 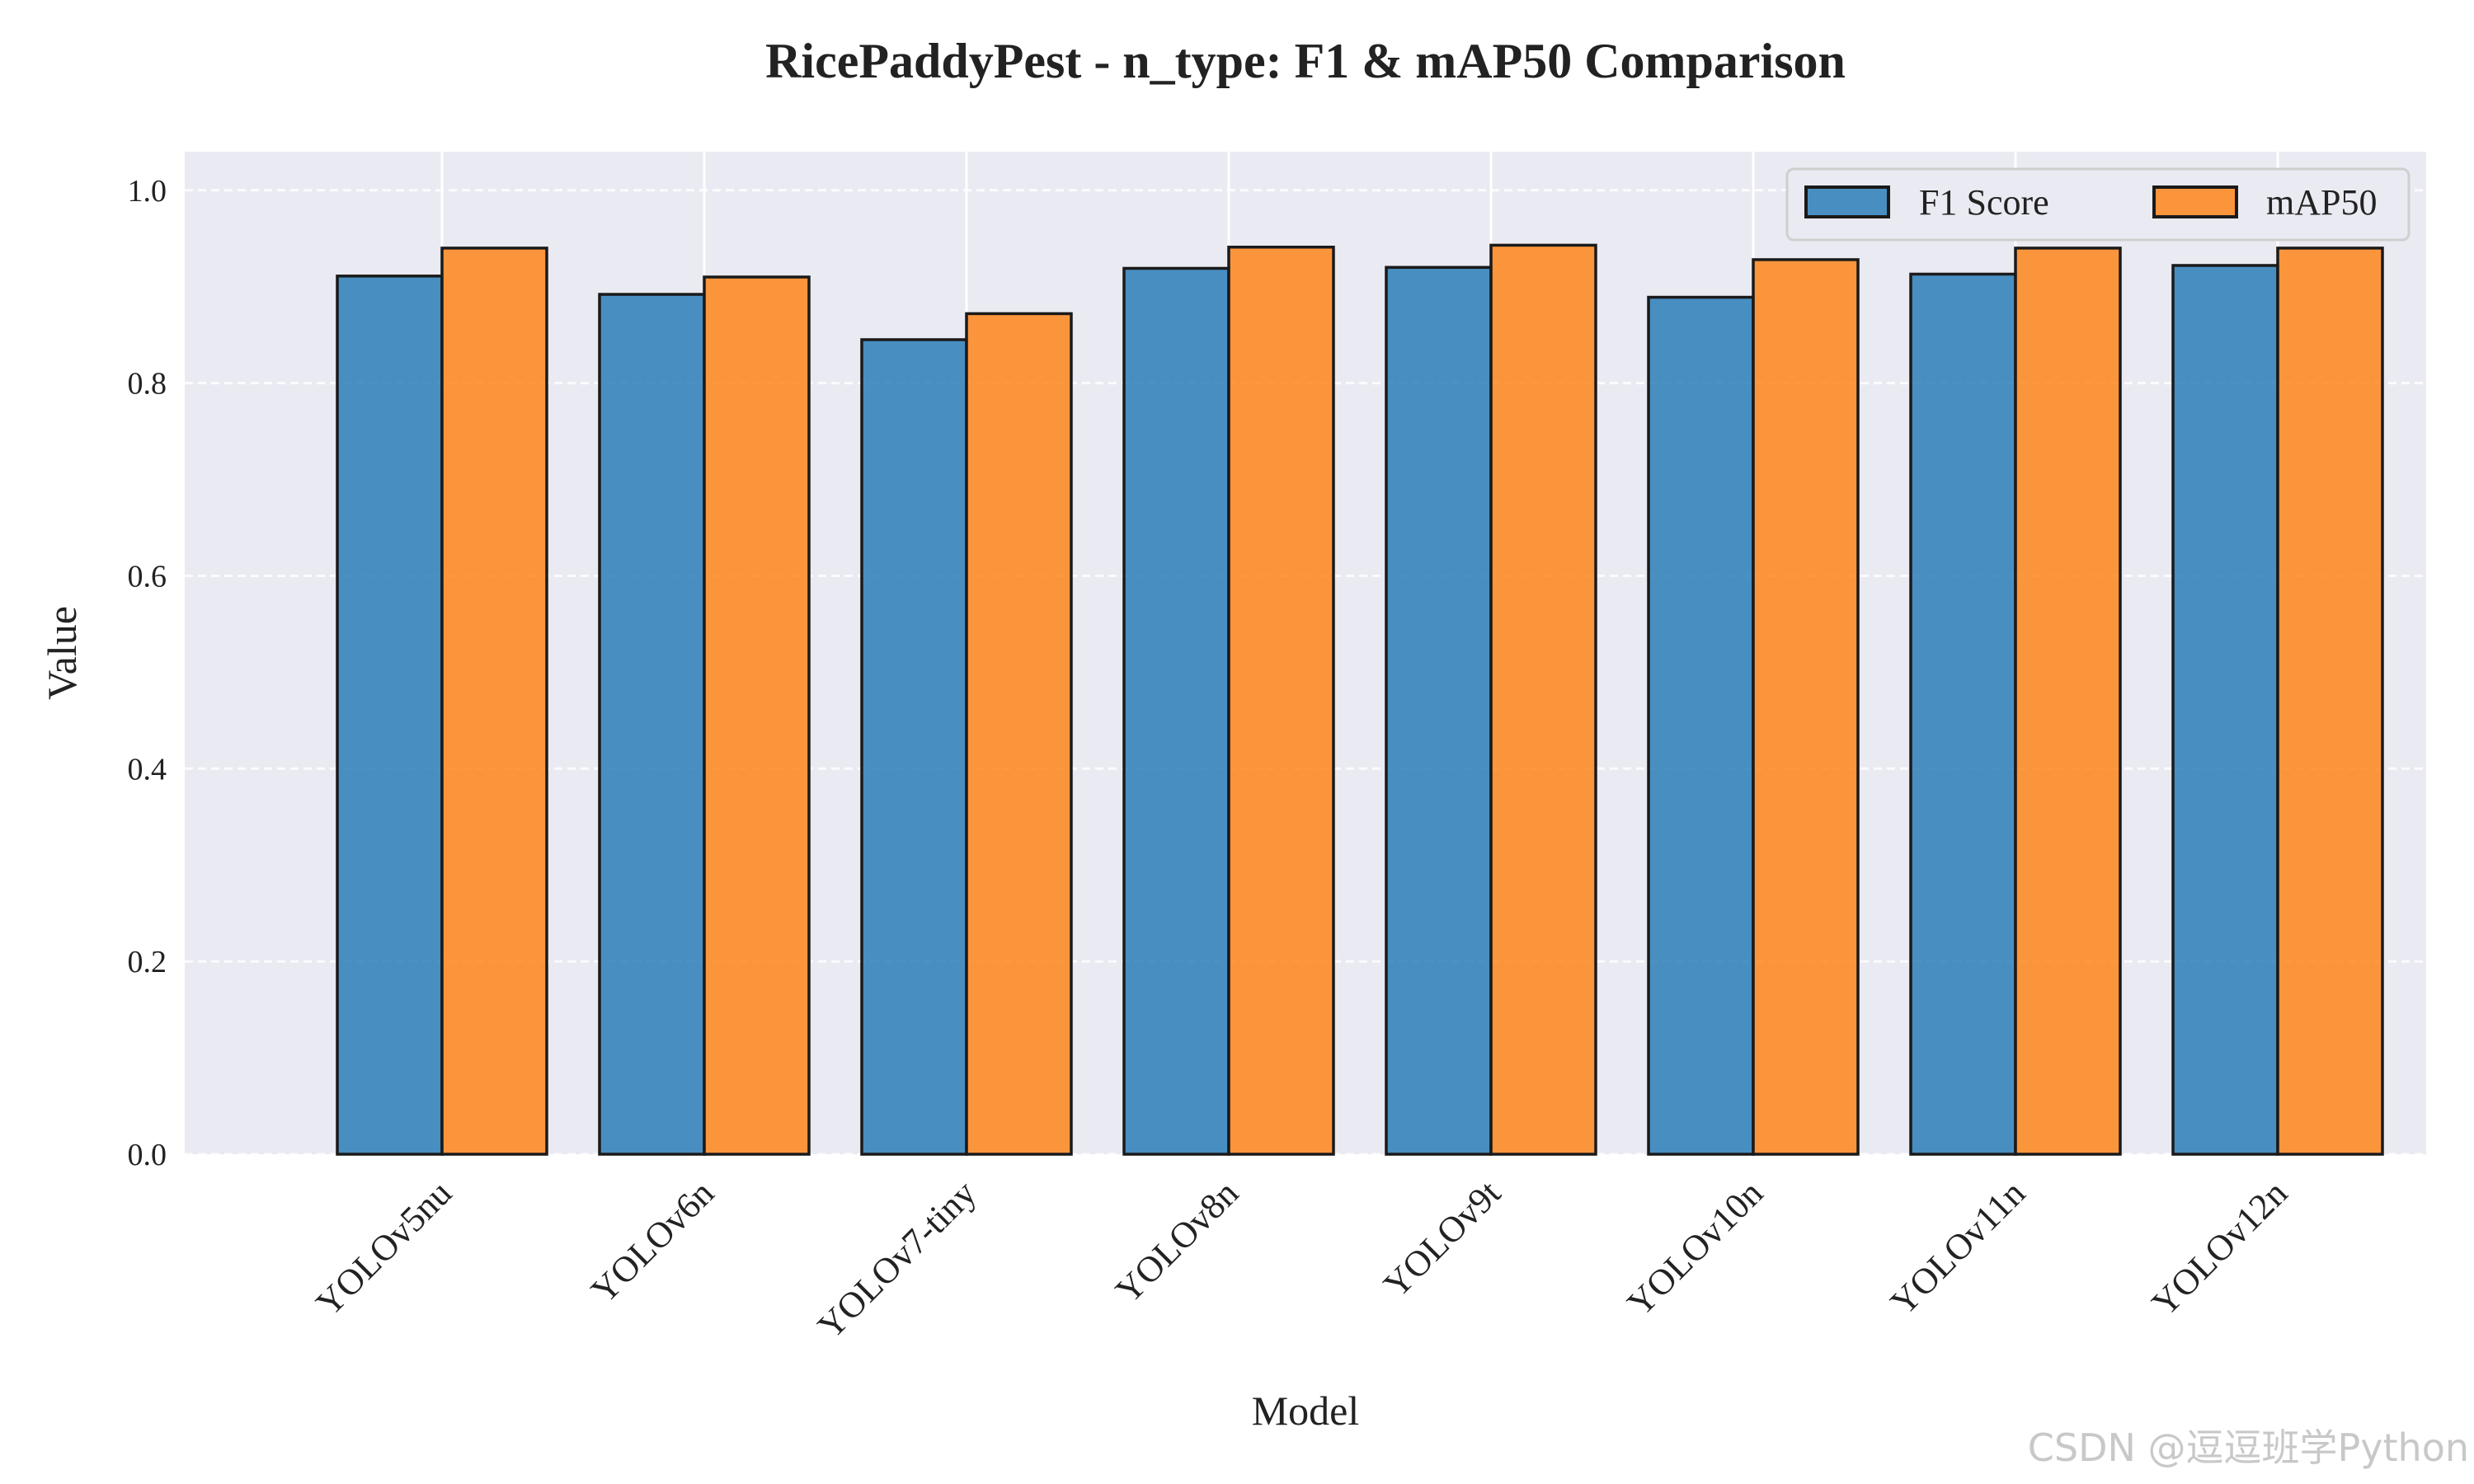 What do you see at coordinates (383, 1247) in the screenshot?
I see `x-tick-label: YOLOv5nu` at bounding box center [383, 1247].